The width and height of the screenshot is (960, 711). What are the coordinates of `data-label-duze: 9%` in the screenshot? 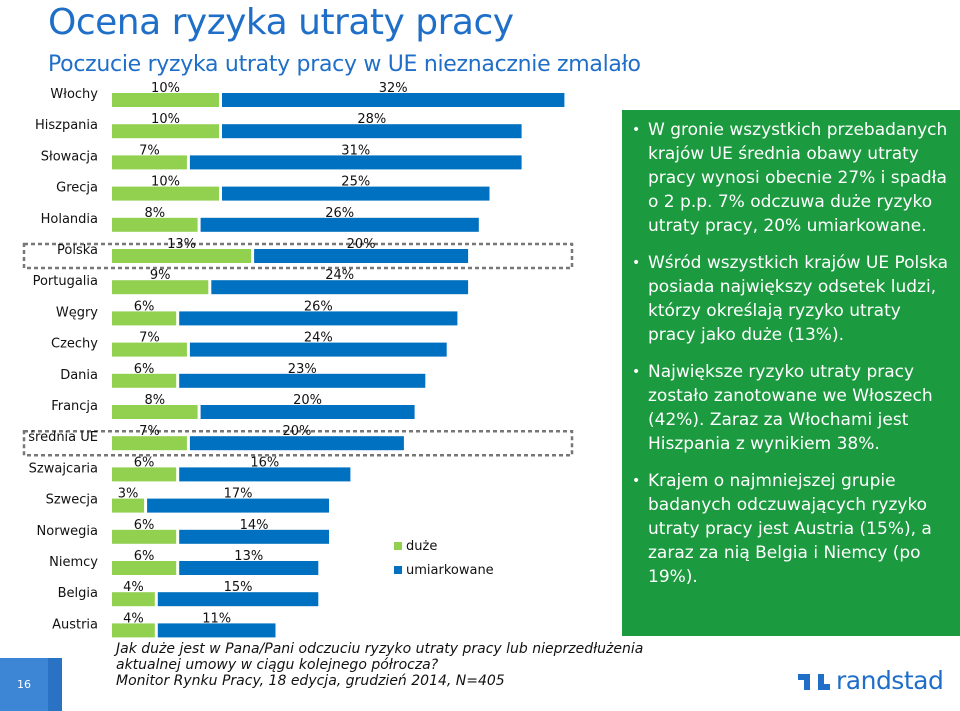 It's located at (160, 275).